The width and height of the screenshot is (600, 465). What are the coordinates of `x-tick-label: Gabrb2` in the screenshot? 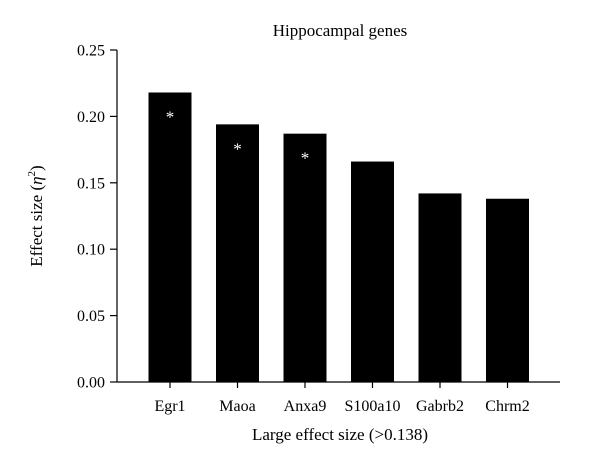 It's located at (440, 406).